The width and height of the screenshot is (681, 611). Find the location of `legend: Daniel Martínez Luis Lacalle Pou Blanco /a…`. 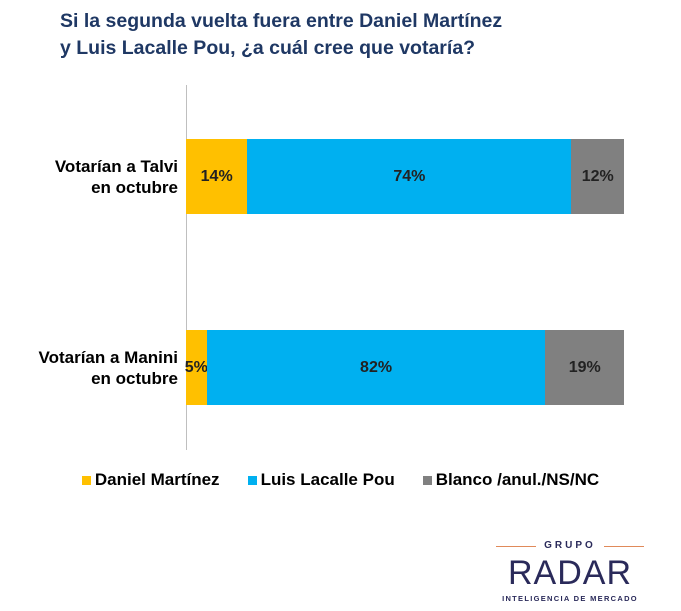

legend: Daniel Martínez Luis Lacalle Pou Blanco /a… is located at coordinates (340, 480).